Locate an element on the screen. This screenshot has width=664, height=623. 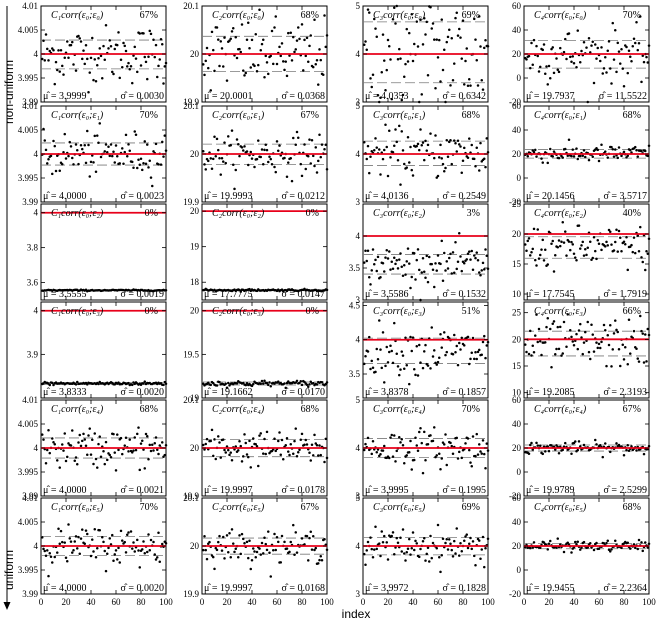
panel-percent: 68% is located at coordinates (149, 409).